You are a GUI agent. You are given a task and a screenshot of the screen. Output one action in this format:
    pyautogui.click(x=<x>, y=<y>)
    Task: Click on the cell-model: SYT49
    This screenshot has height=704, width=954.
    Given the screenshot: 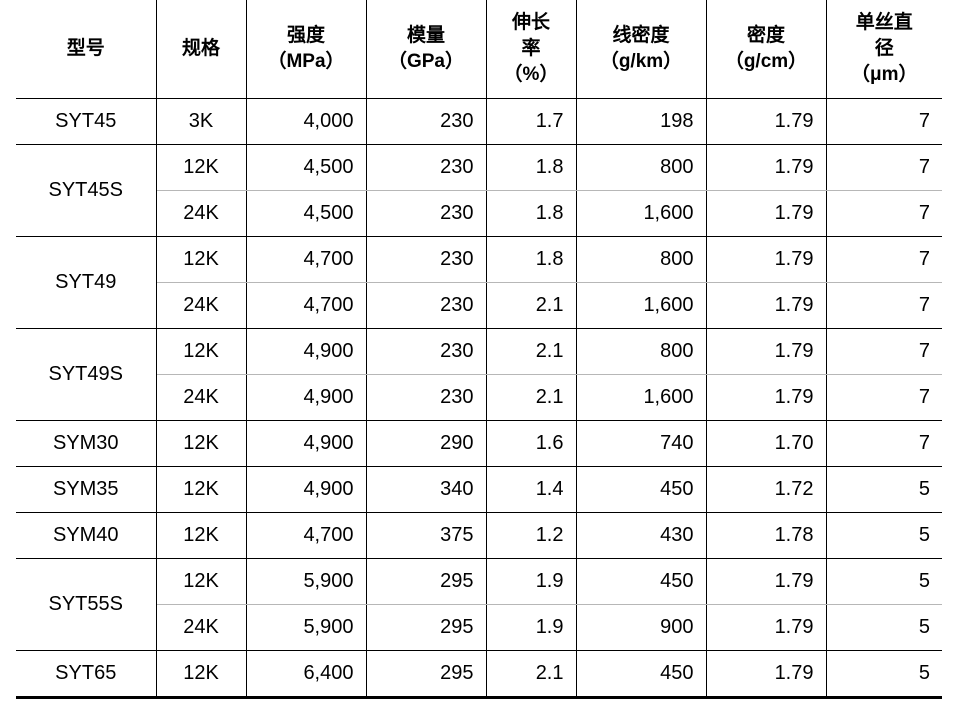 What is the action you would take?
    pyautogui.click(x=86, y=282)
    